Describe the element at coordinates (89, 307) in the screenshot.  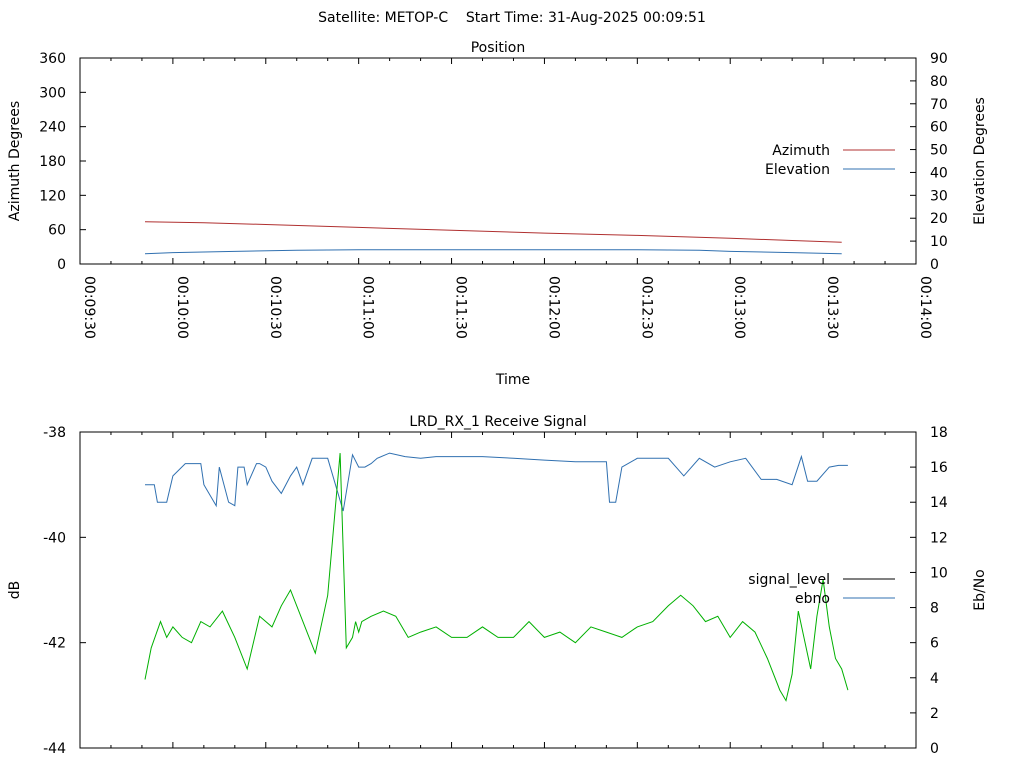
I see `x-tick-label: 00:09:30` at that location.